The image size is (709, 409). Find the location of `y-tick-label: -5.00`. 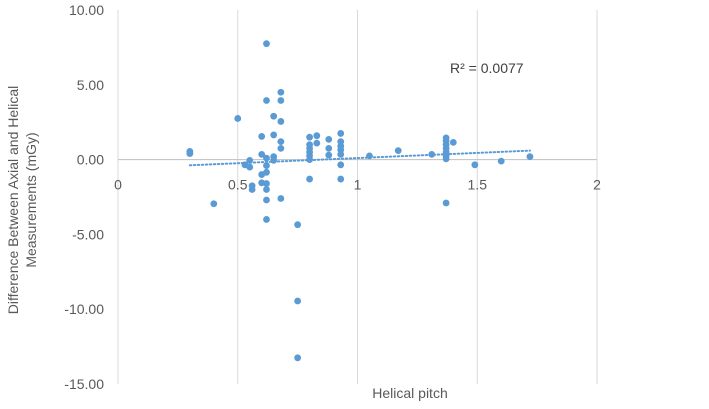

y-tick-label: -5.00 is located at coordinates (88, 234).